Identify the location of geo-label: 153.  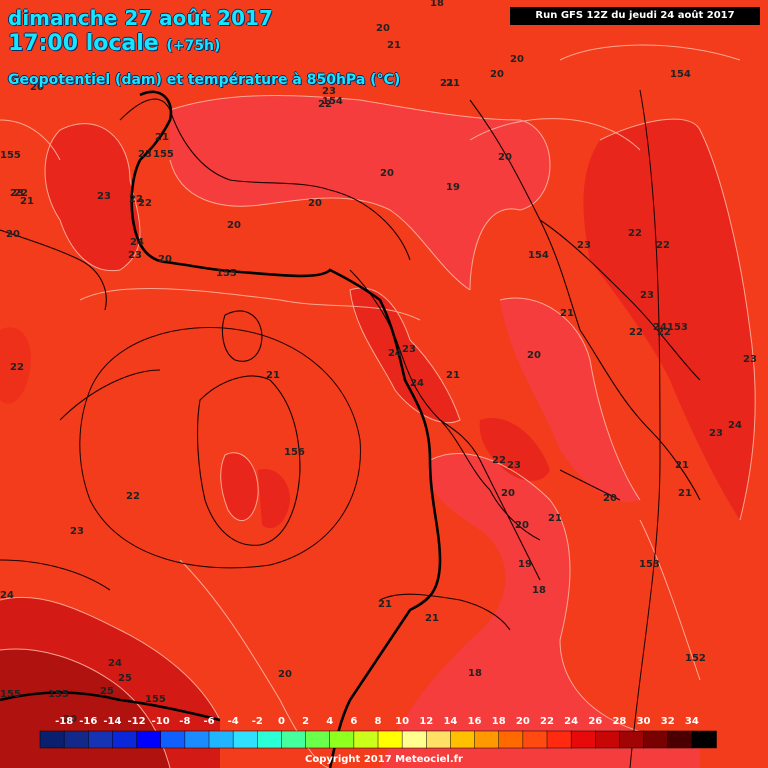
(677, 327).